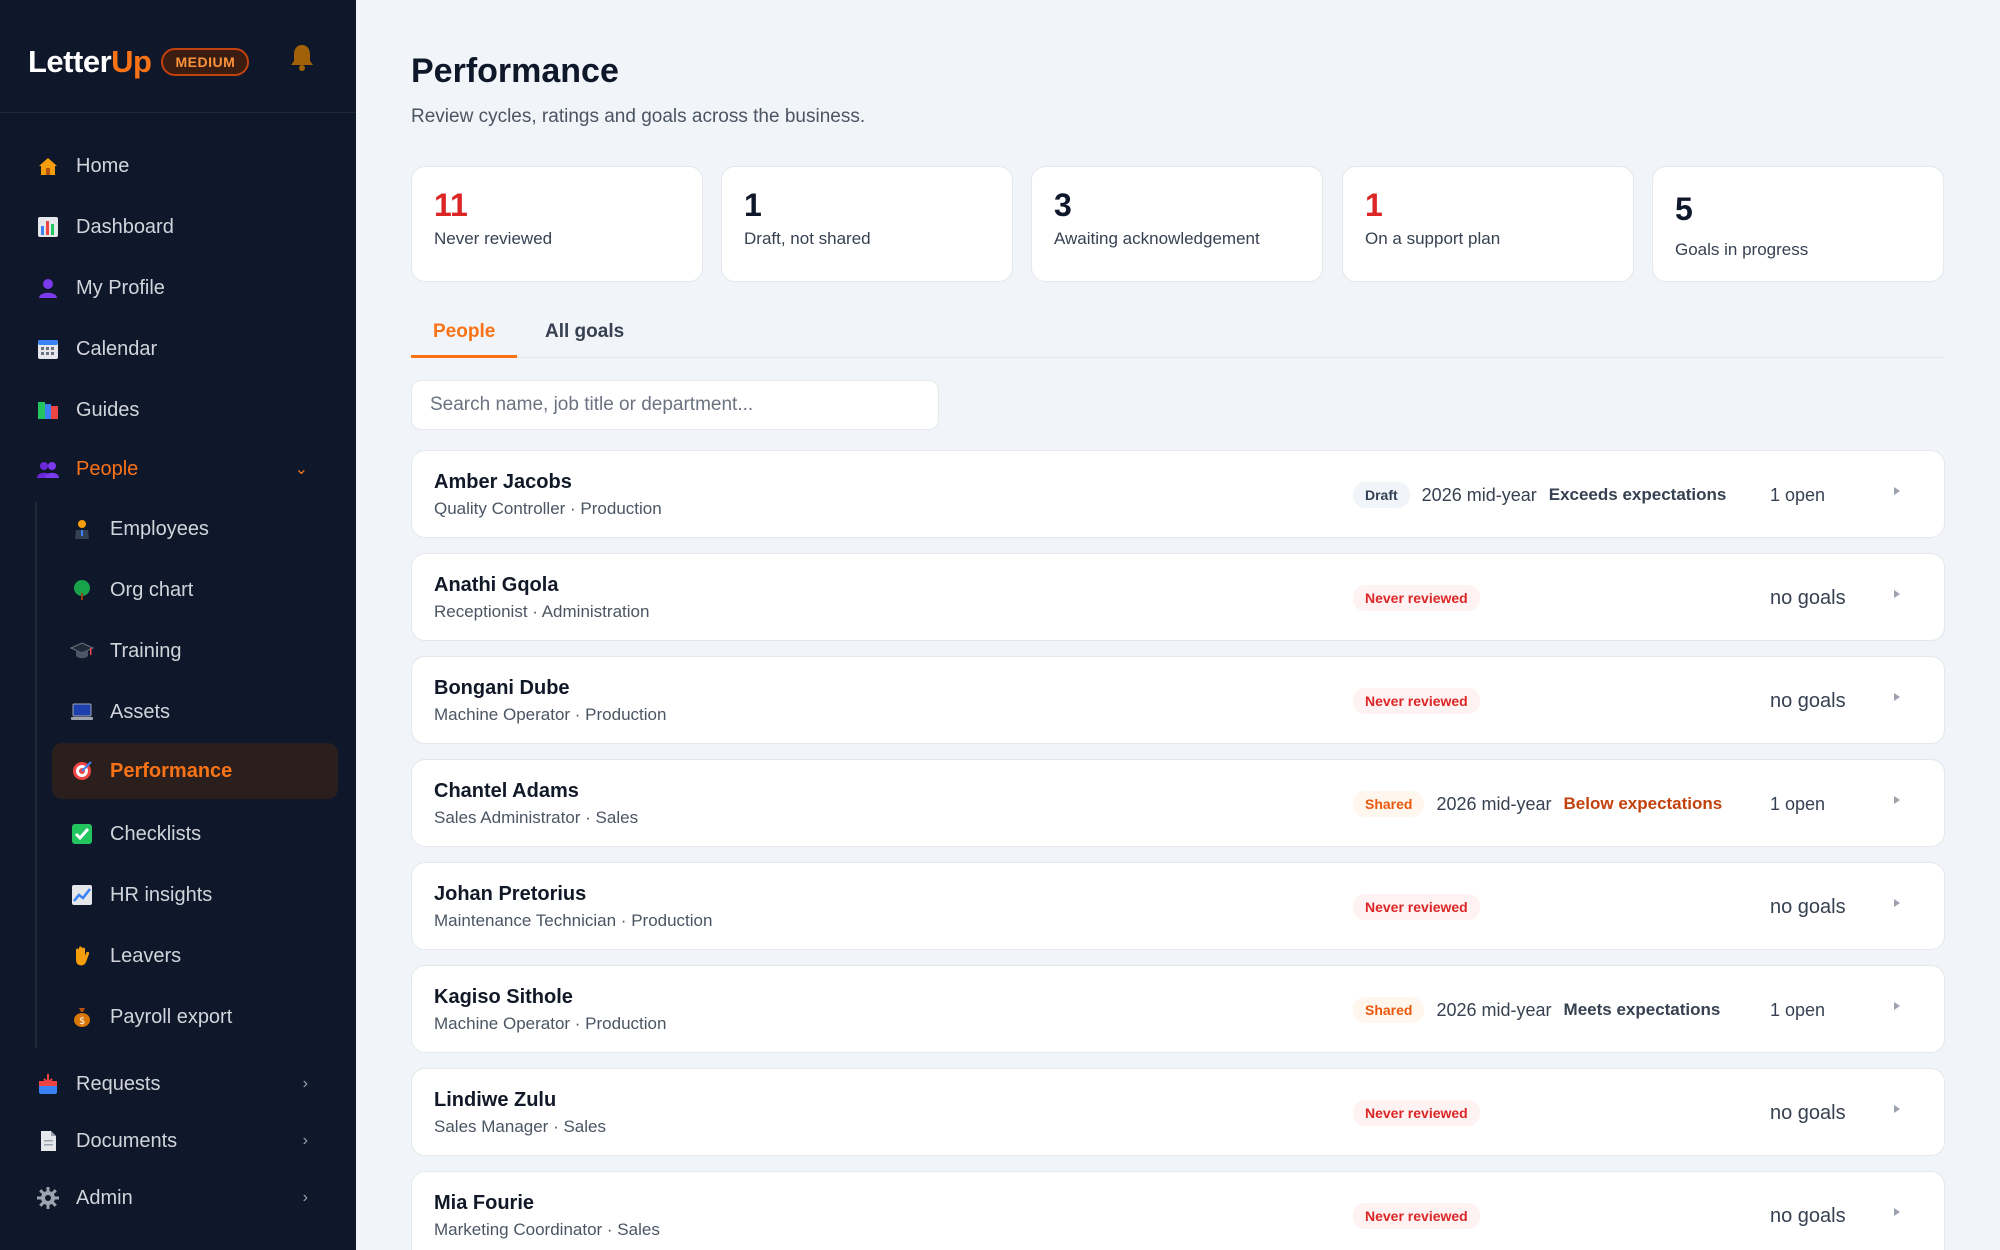 The height and width of the screenshot is (1250, 2000). What do you see at coordinates (1642, 1009) in the screenshot?
I see `review-rating: Meets expectations` at bounding box center [1642, 1009].